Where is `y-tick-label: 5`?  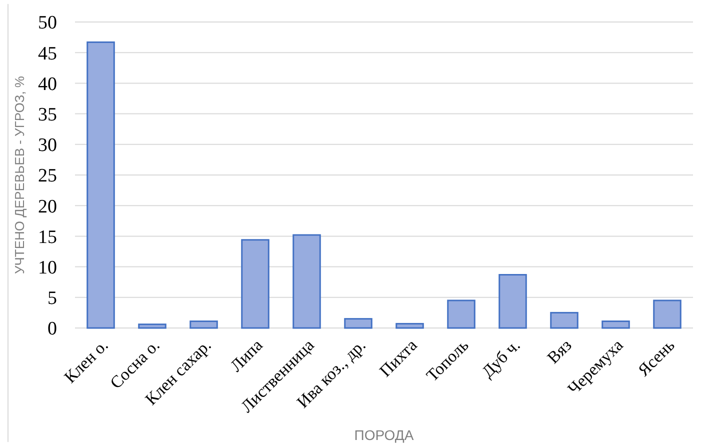
y-tick-label: 5 is located at coordinates (52, 299).